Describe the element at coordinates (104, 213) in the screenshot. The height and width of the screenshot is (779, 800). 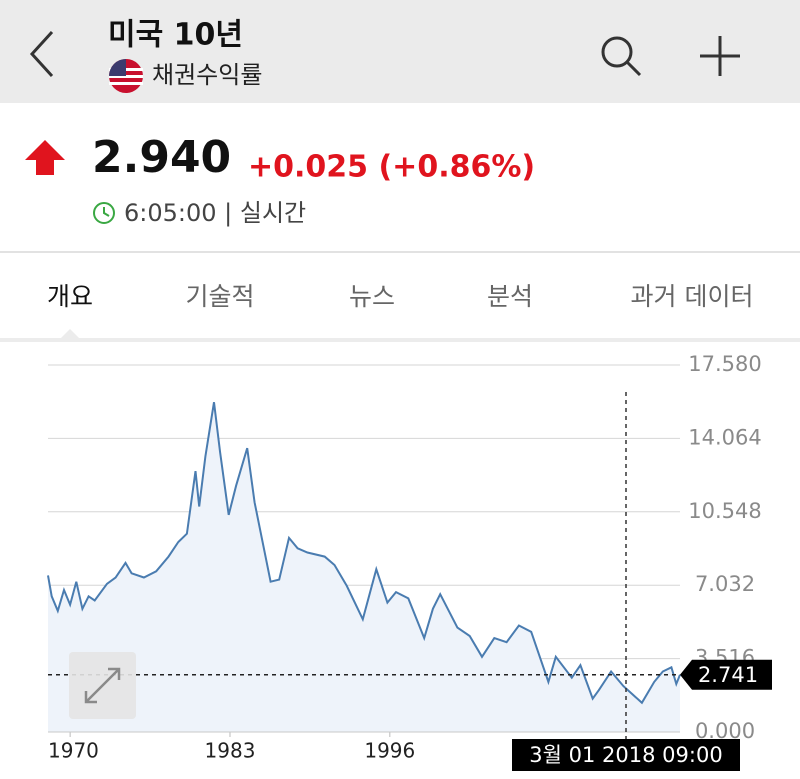
I see `clock-icon` at that location.